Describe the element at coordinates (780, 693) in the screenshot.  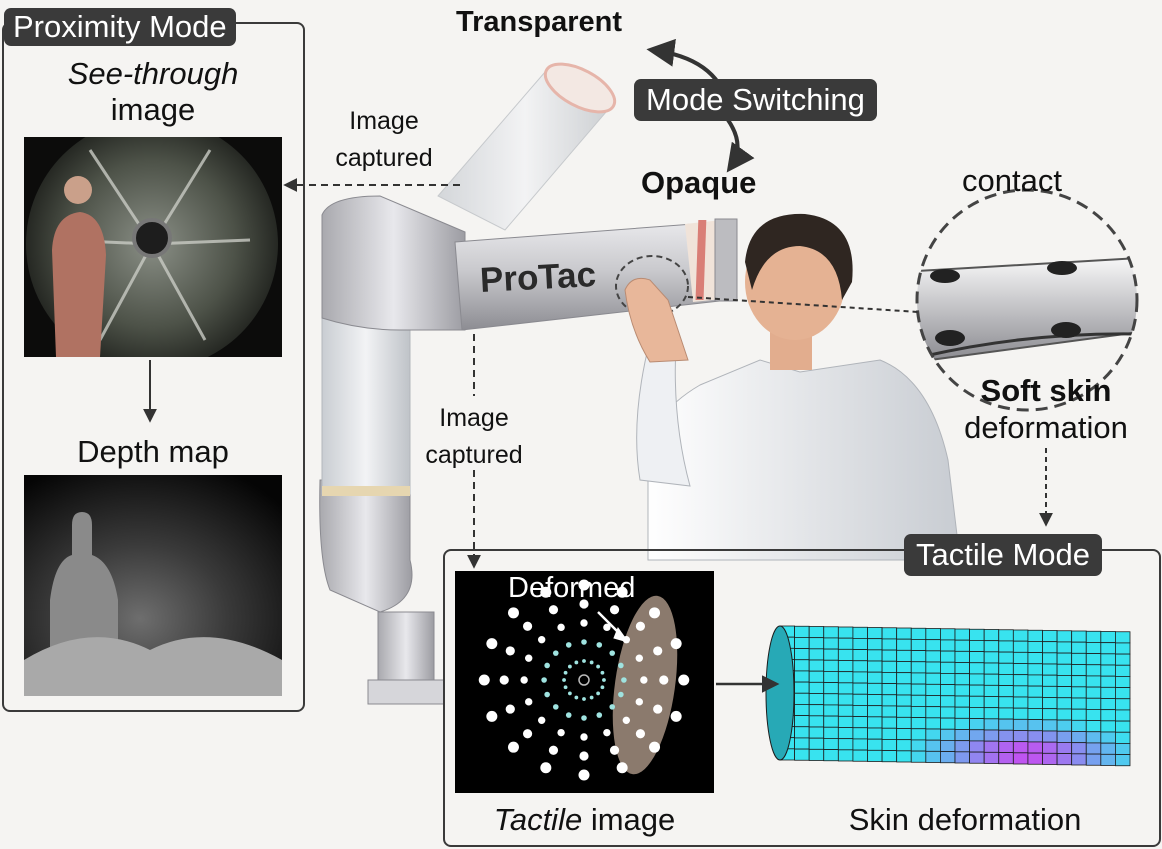
I see `mesh-end-cap` at that location.